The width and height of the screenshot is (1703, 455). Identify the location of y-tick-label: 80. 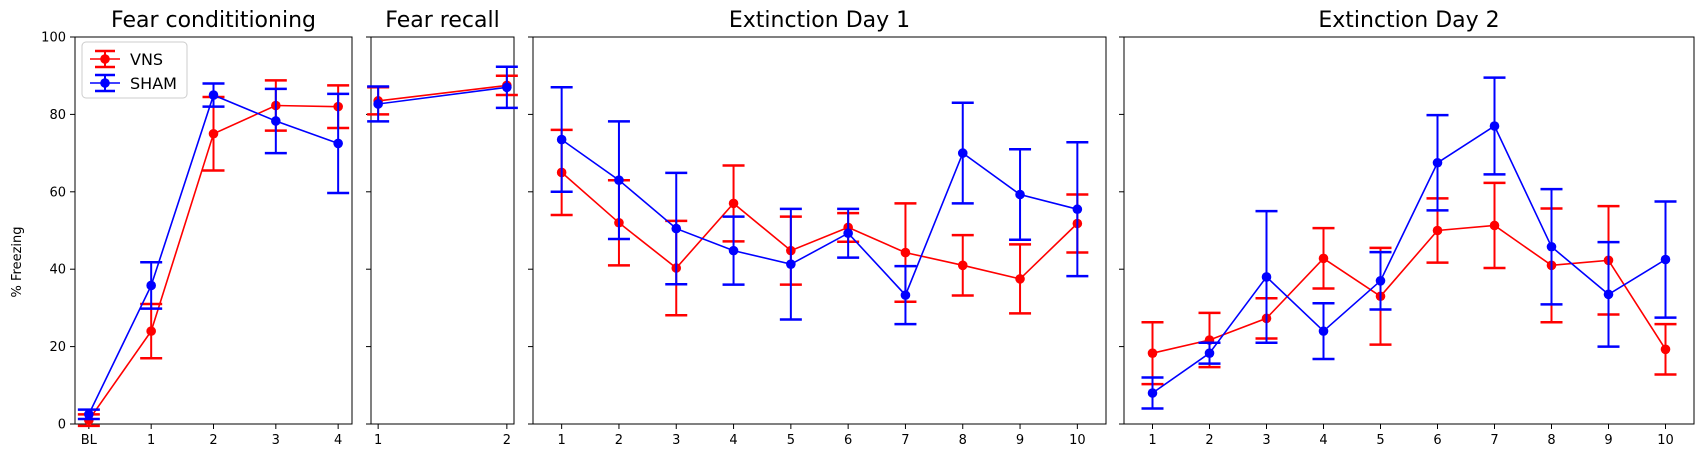
(57, 115).